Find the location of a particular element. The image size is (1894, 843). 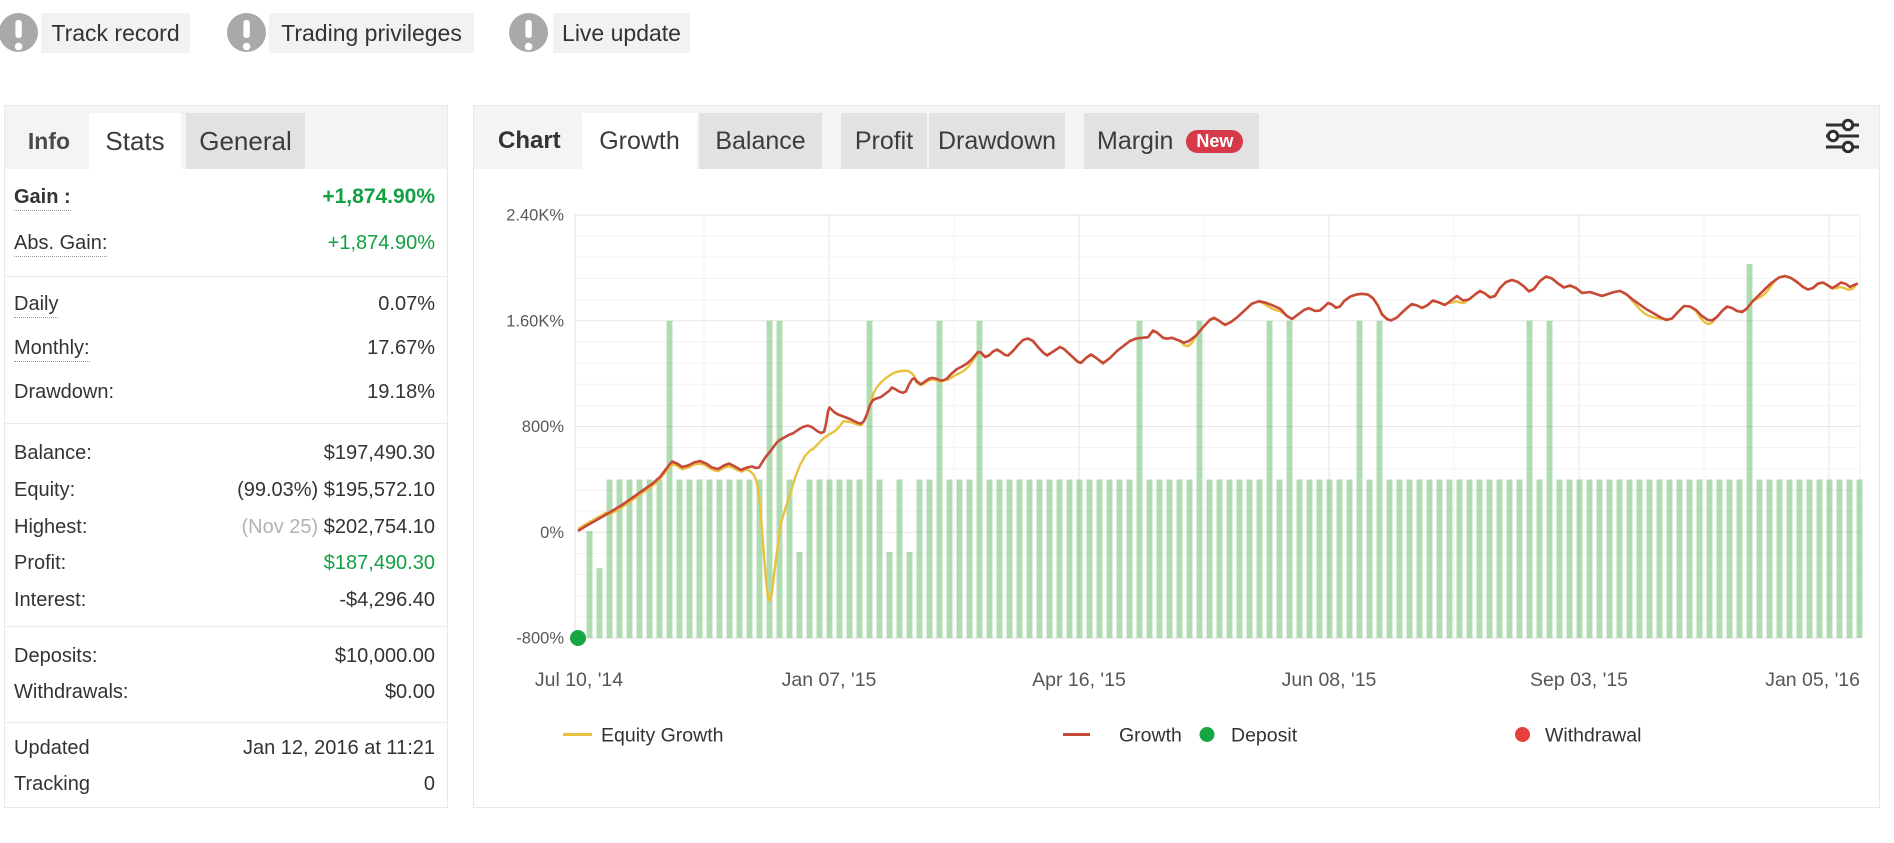

svg-text: Growth is located at coordinates (1150, 736).